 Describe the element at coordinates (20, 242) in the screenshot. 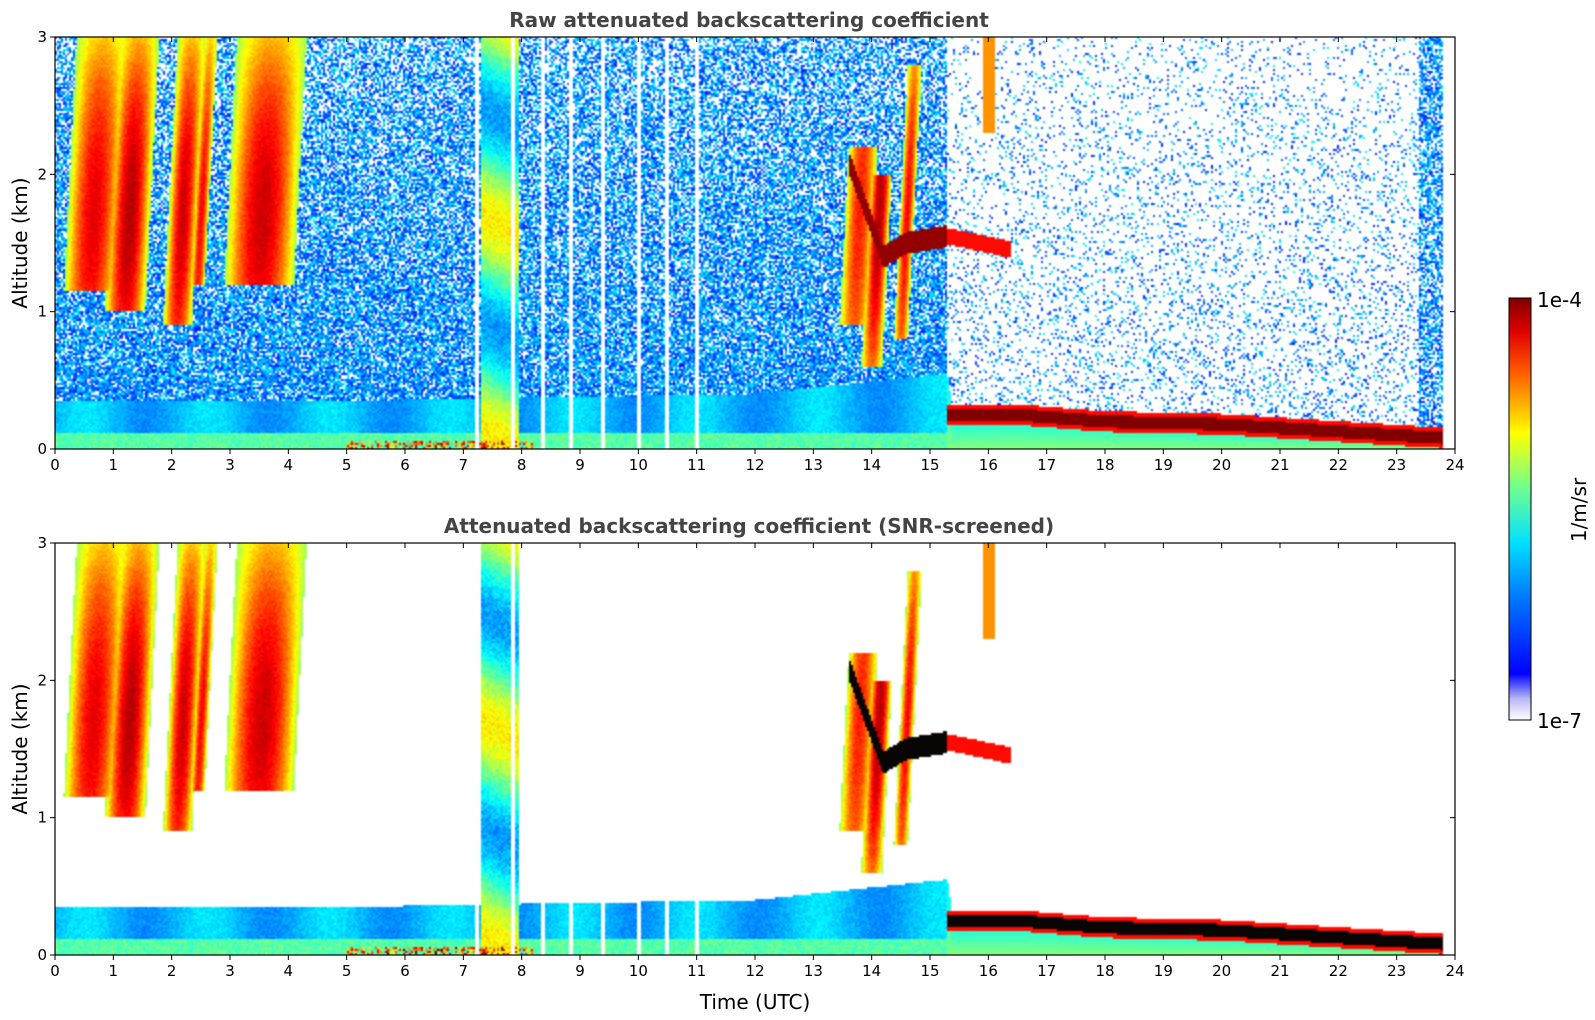

I see `y-axis-label-raw: Altitude (km)` at that location.